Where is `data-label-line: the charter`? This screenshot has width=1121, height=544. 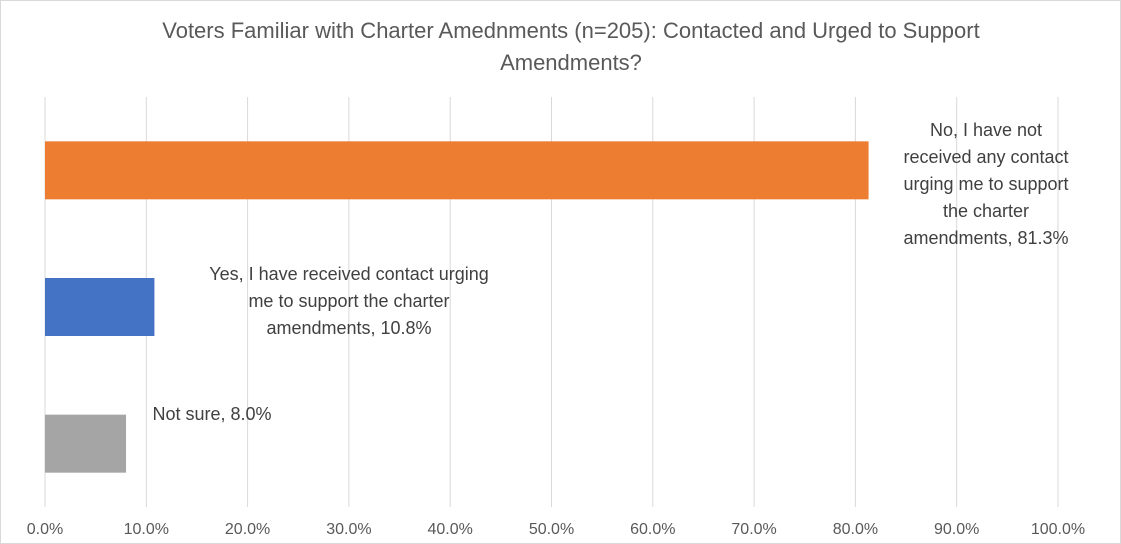 data-label-line: the charter is located at coordinates (986, 211).